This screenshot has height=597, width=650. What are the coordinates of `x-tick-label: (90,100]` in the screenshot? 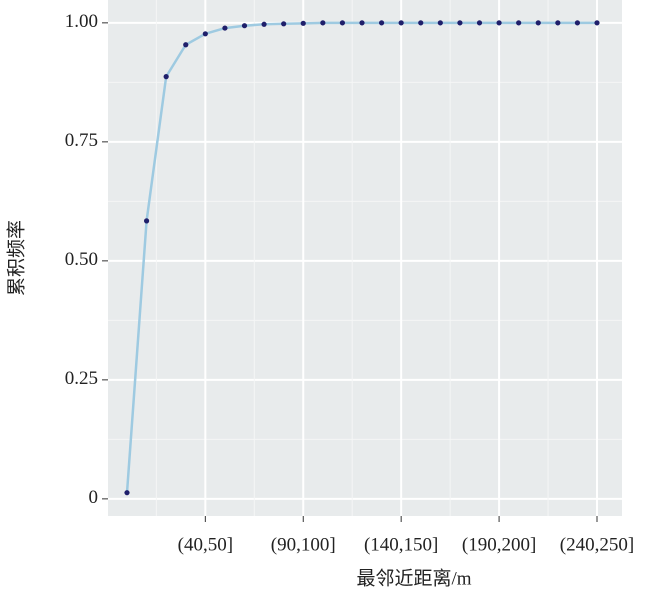 It's located at (303, 544).